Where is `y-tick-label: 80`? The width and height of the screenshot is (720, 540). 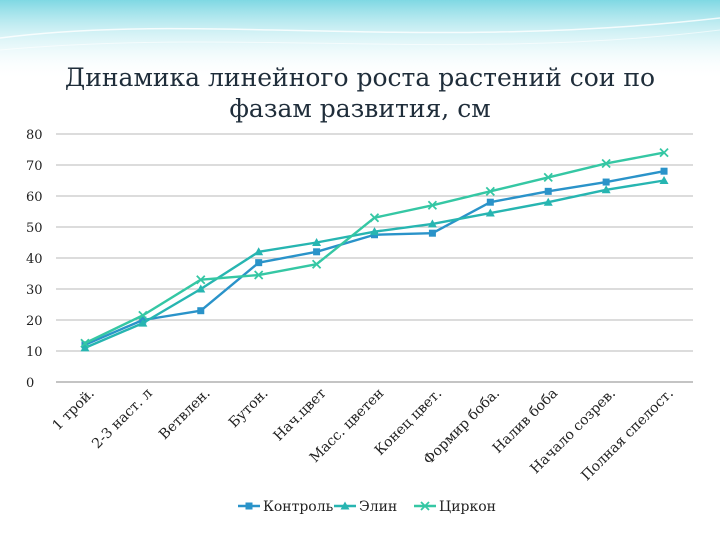
y-tick-label: 80 is located at coordinates (34, 135).